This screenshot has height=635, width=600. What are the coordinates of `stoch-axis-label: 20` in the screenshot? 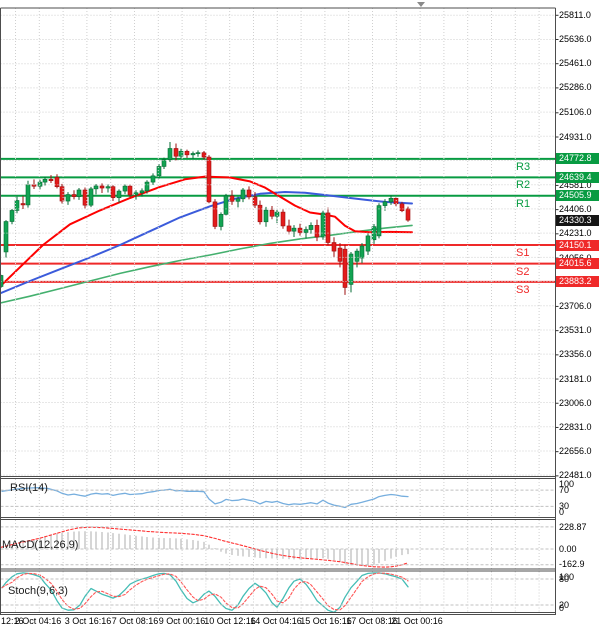 It's located at (564, 605).